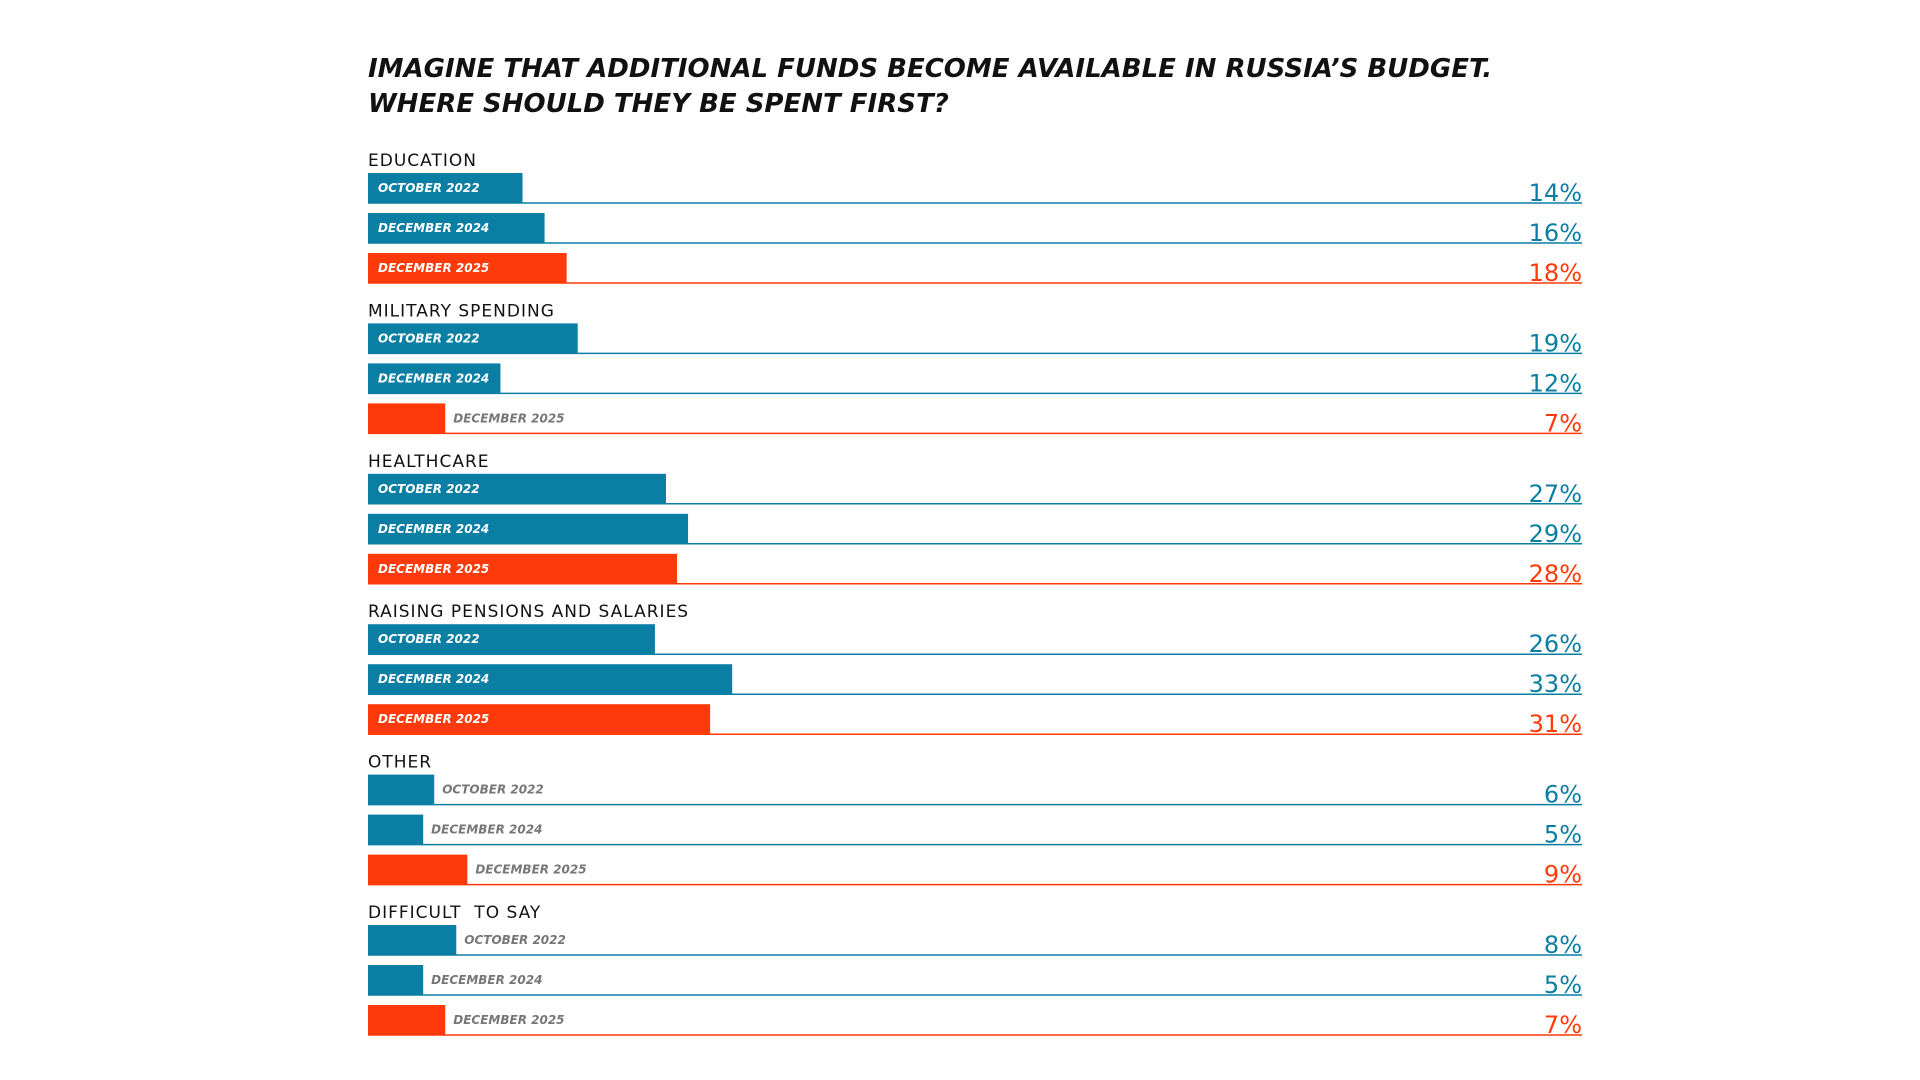  What do you see at coordinates (1555, 684) in the screenshot?
I see `value-label: 33%` at bounding box center [1555, 684].